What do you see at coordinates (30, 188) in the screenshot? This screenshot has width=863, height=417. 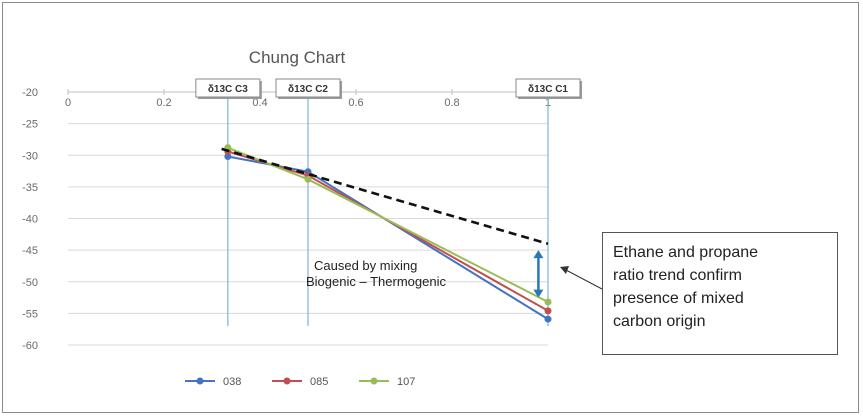 I see `y-tick-label: -35` at bounding box center [30, 188].